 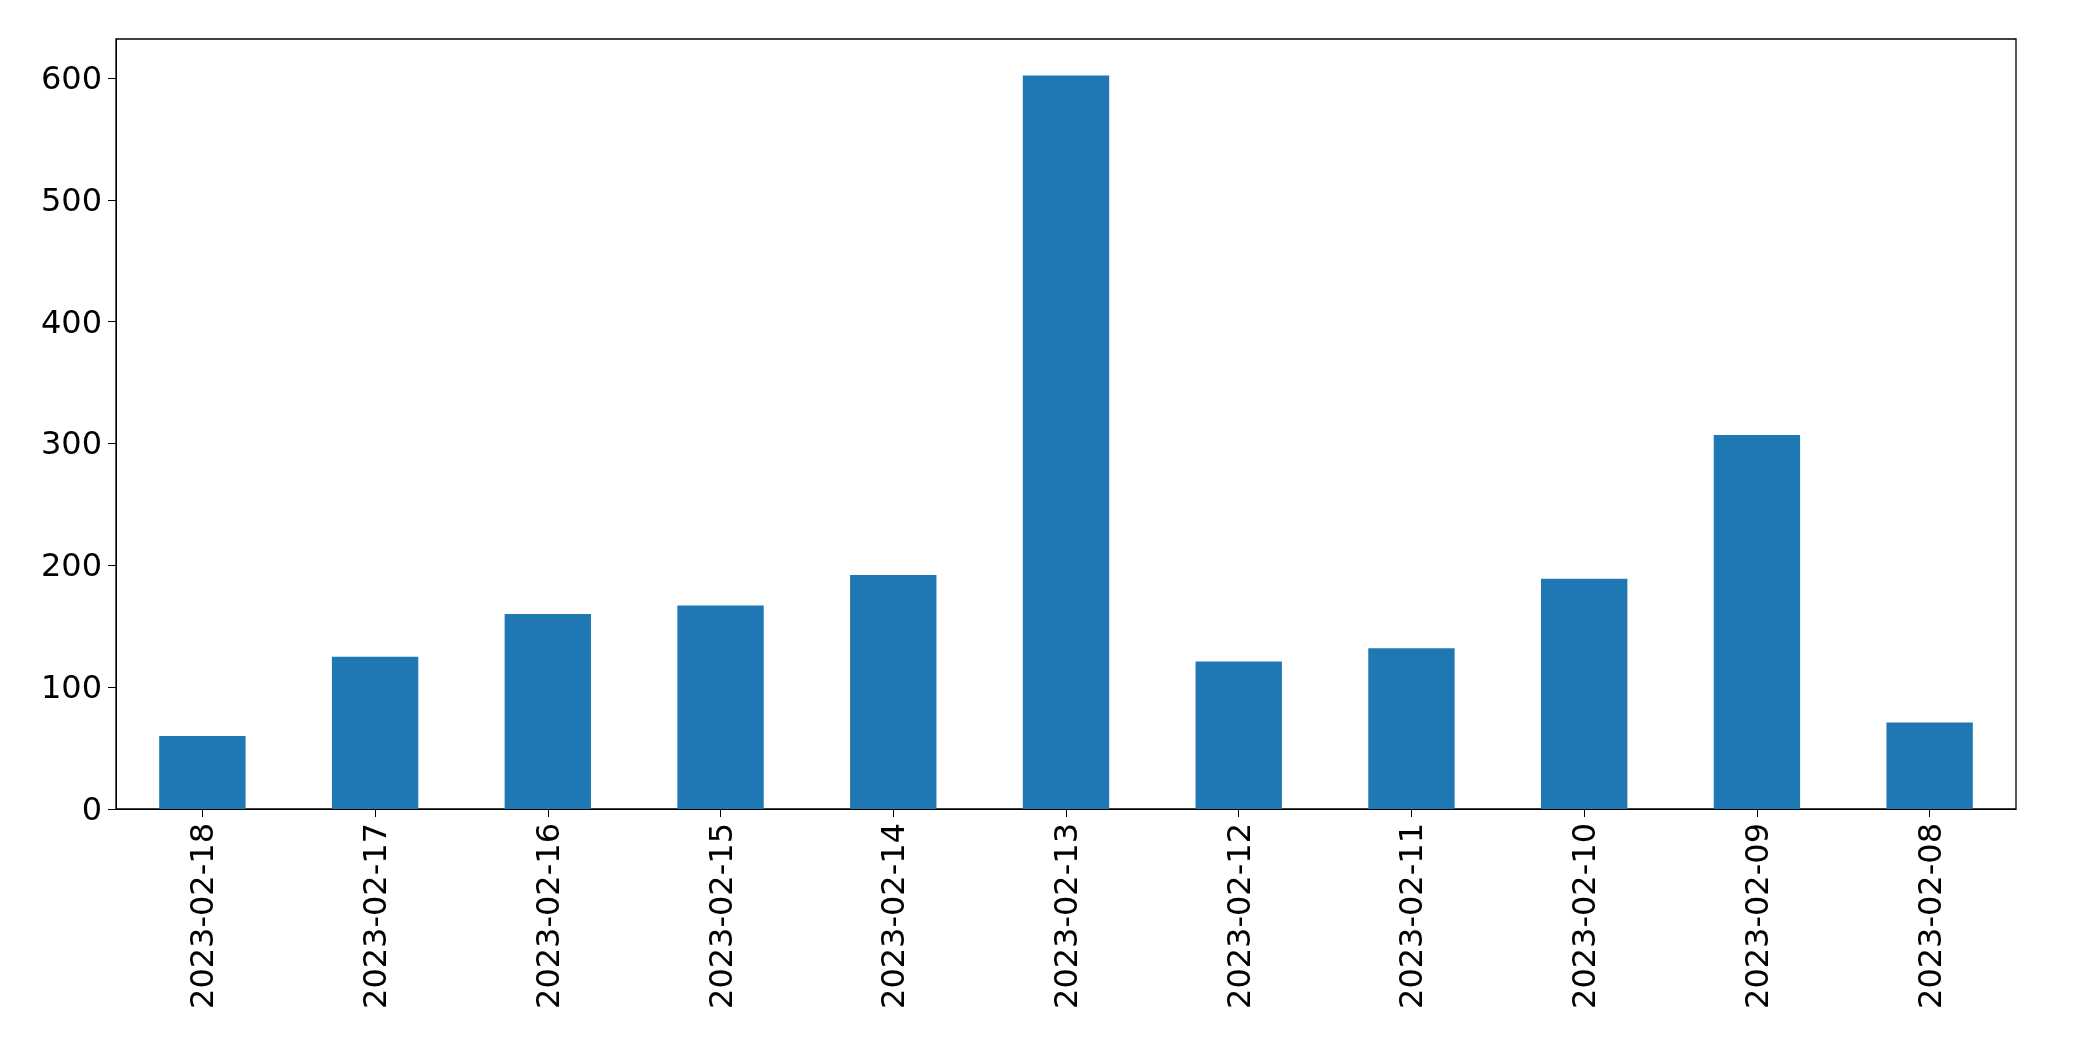 What do you see at coordinates (71, 321) in the screenshot?
I see `y-tick-label: 400` at bounding box center [71, 321].